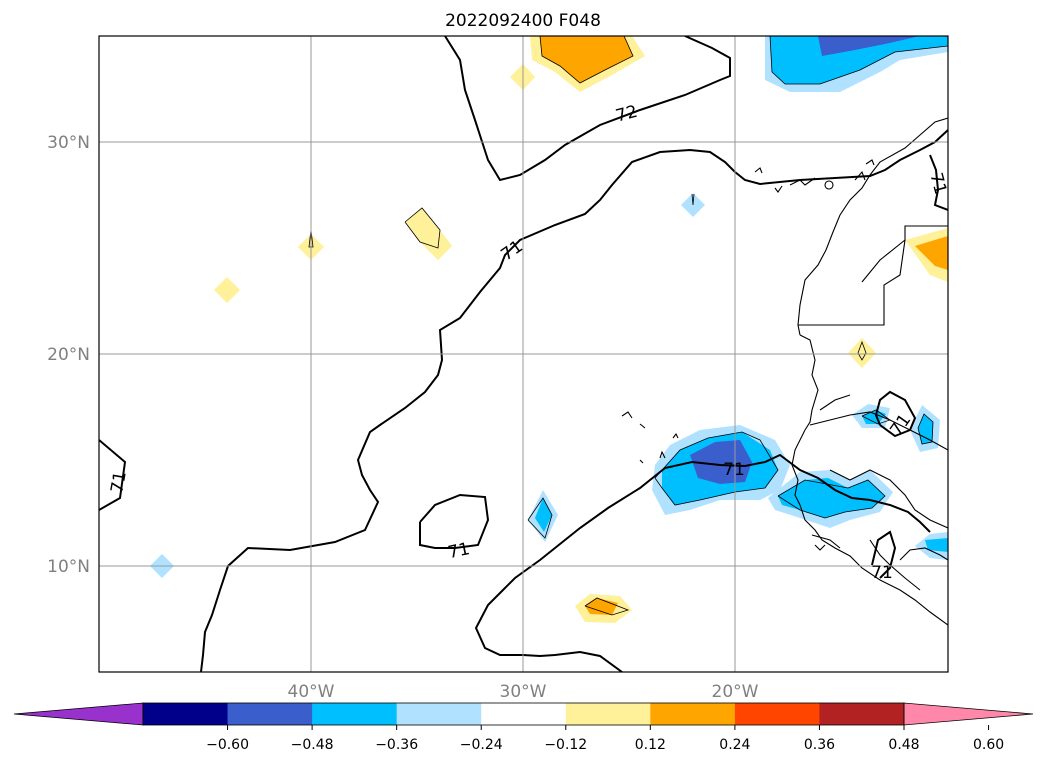  Describe the element at coordinates (78, 714) in the screenshot. I see `colorbar-under-triangle` at that location.